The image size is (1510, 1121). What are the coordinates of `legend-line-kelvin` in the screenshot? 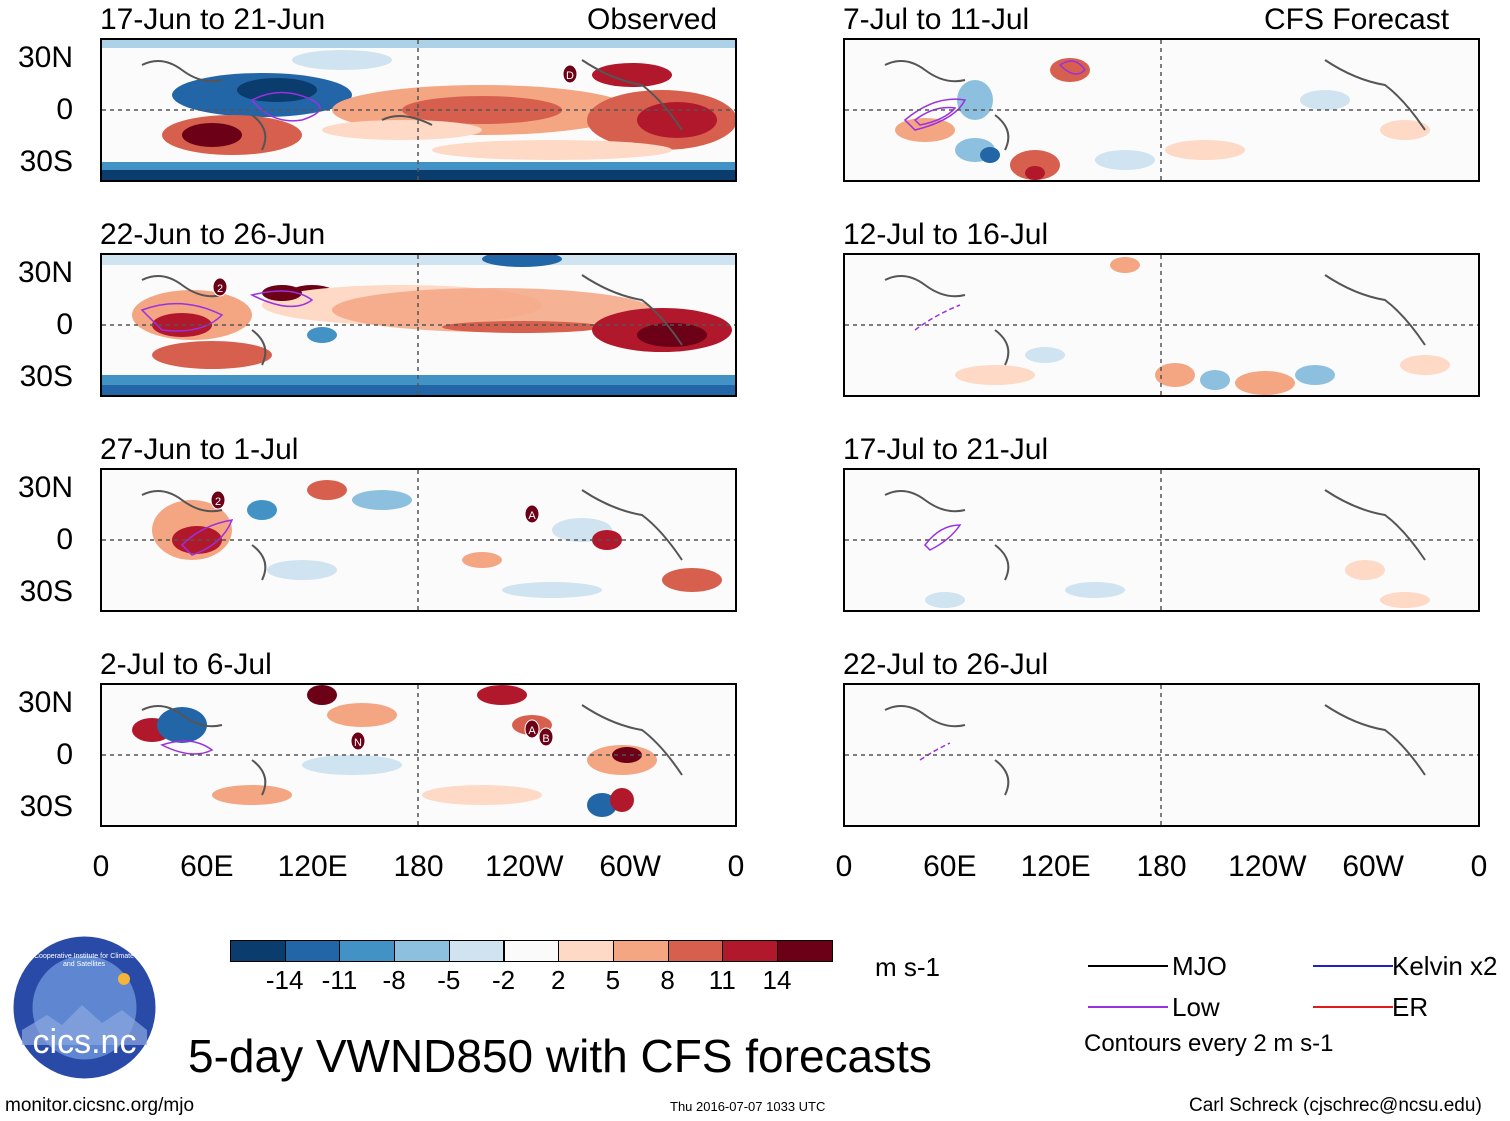 It's located at (1353, 966).